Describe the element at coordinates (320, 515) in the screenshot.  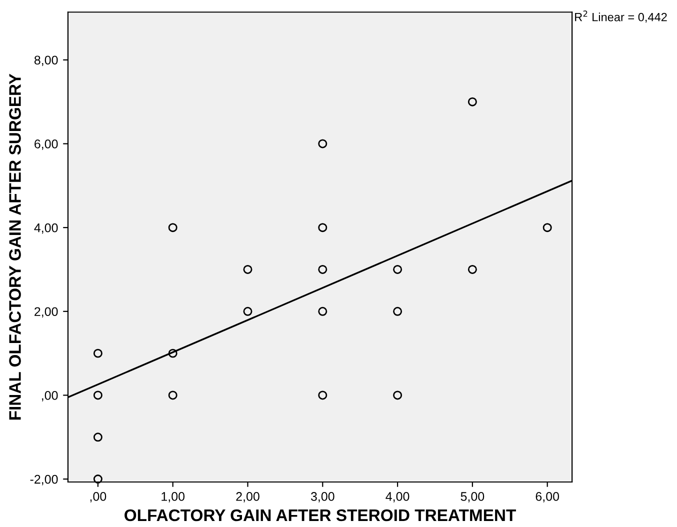
I see `x-axis-title: OLFACTORY GAIN AFTER STEROID TREATMENT` at that location.